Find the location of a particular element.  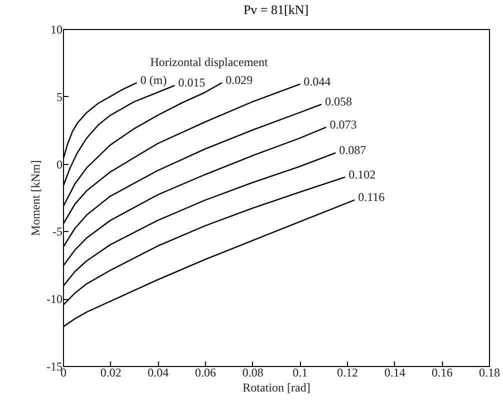

series-label: 0.102 is located at coordinates (362, 174).